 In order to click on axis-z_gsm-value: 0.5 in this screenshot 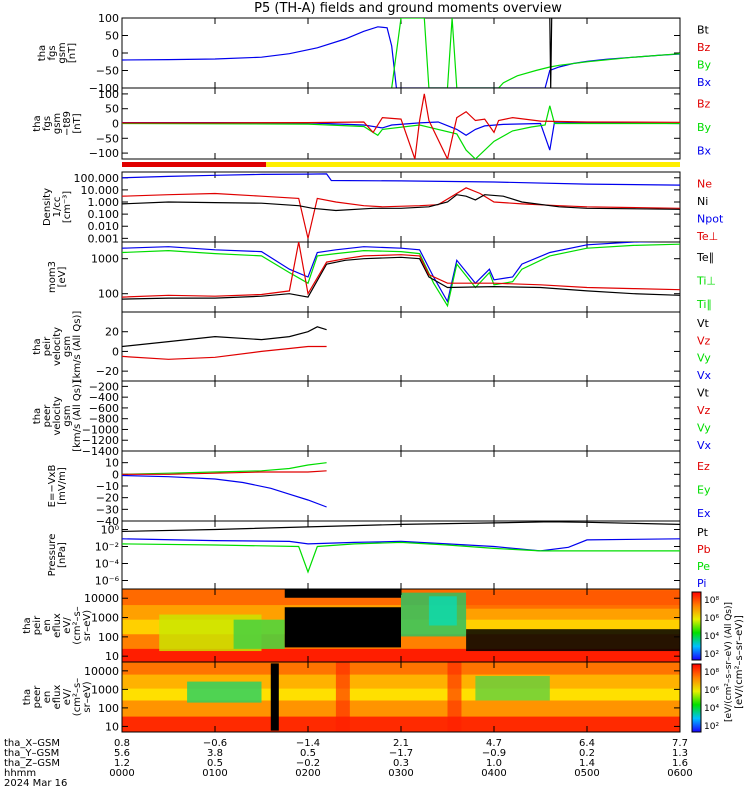, I will do `click(215, 763)`.